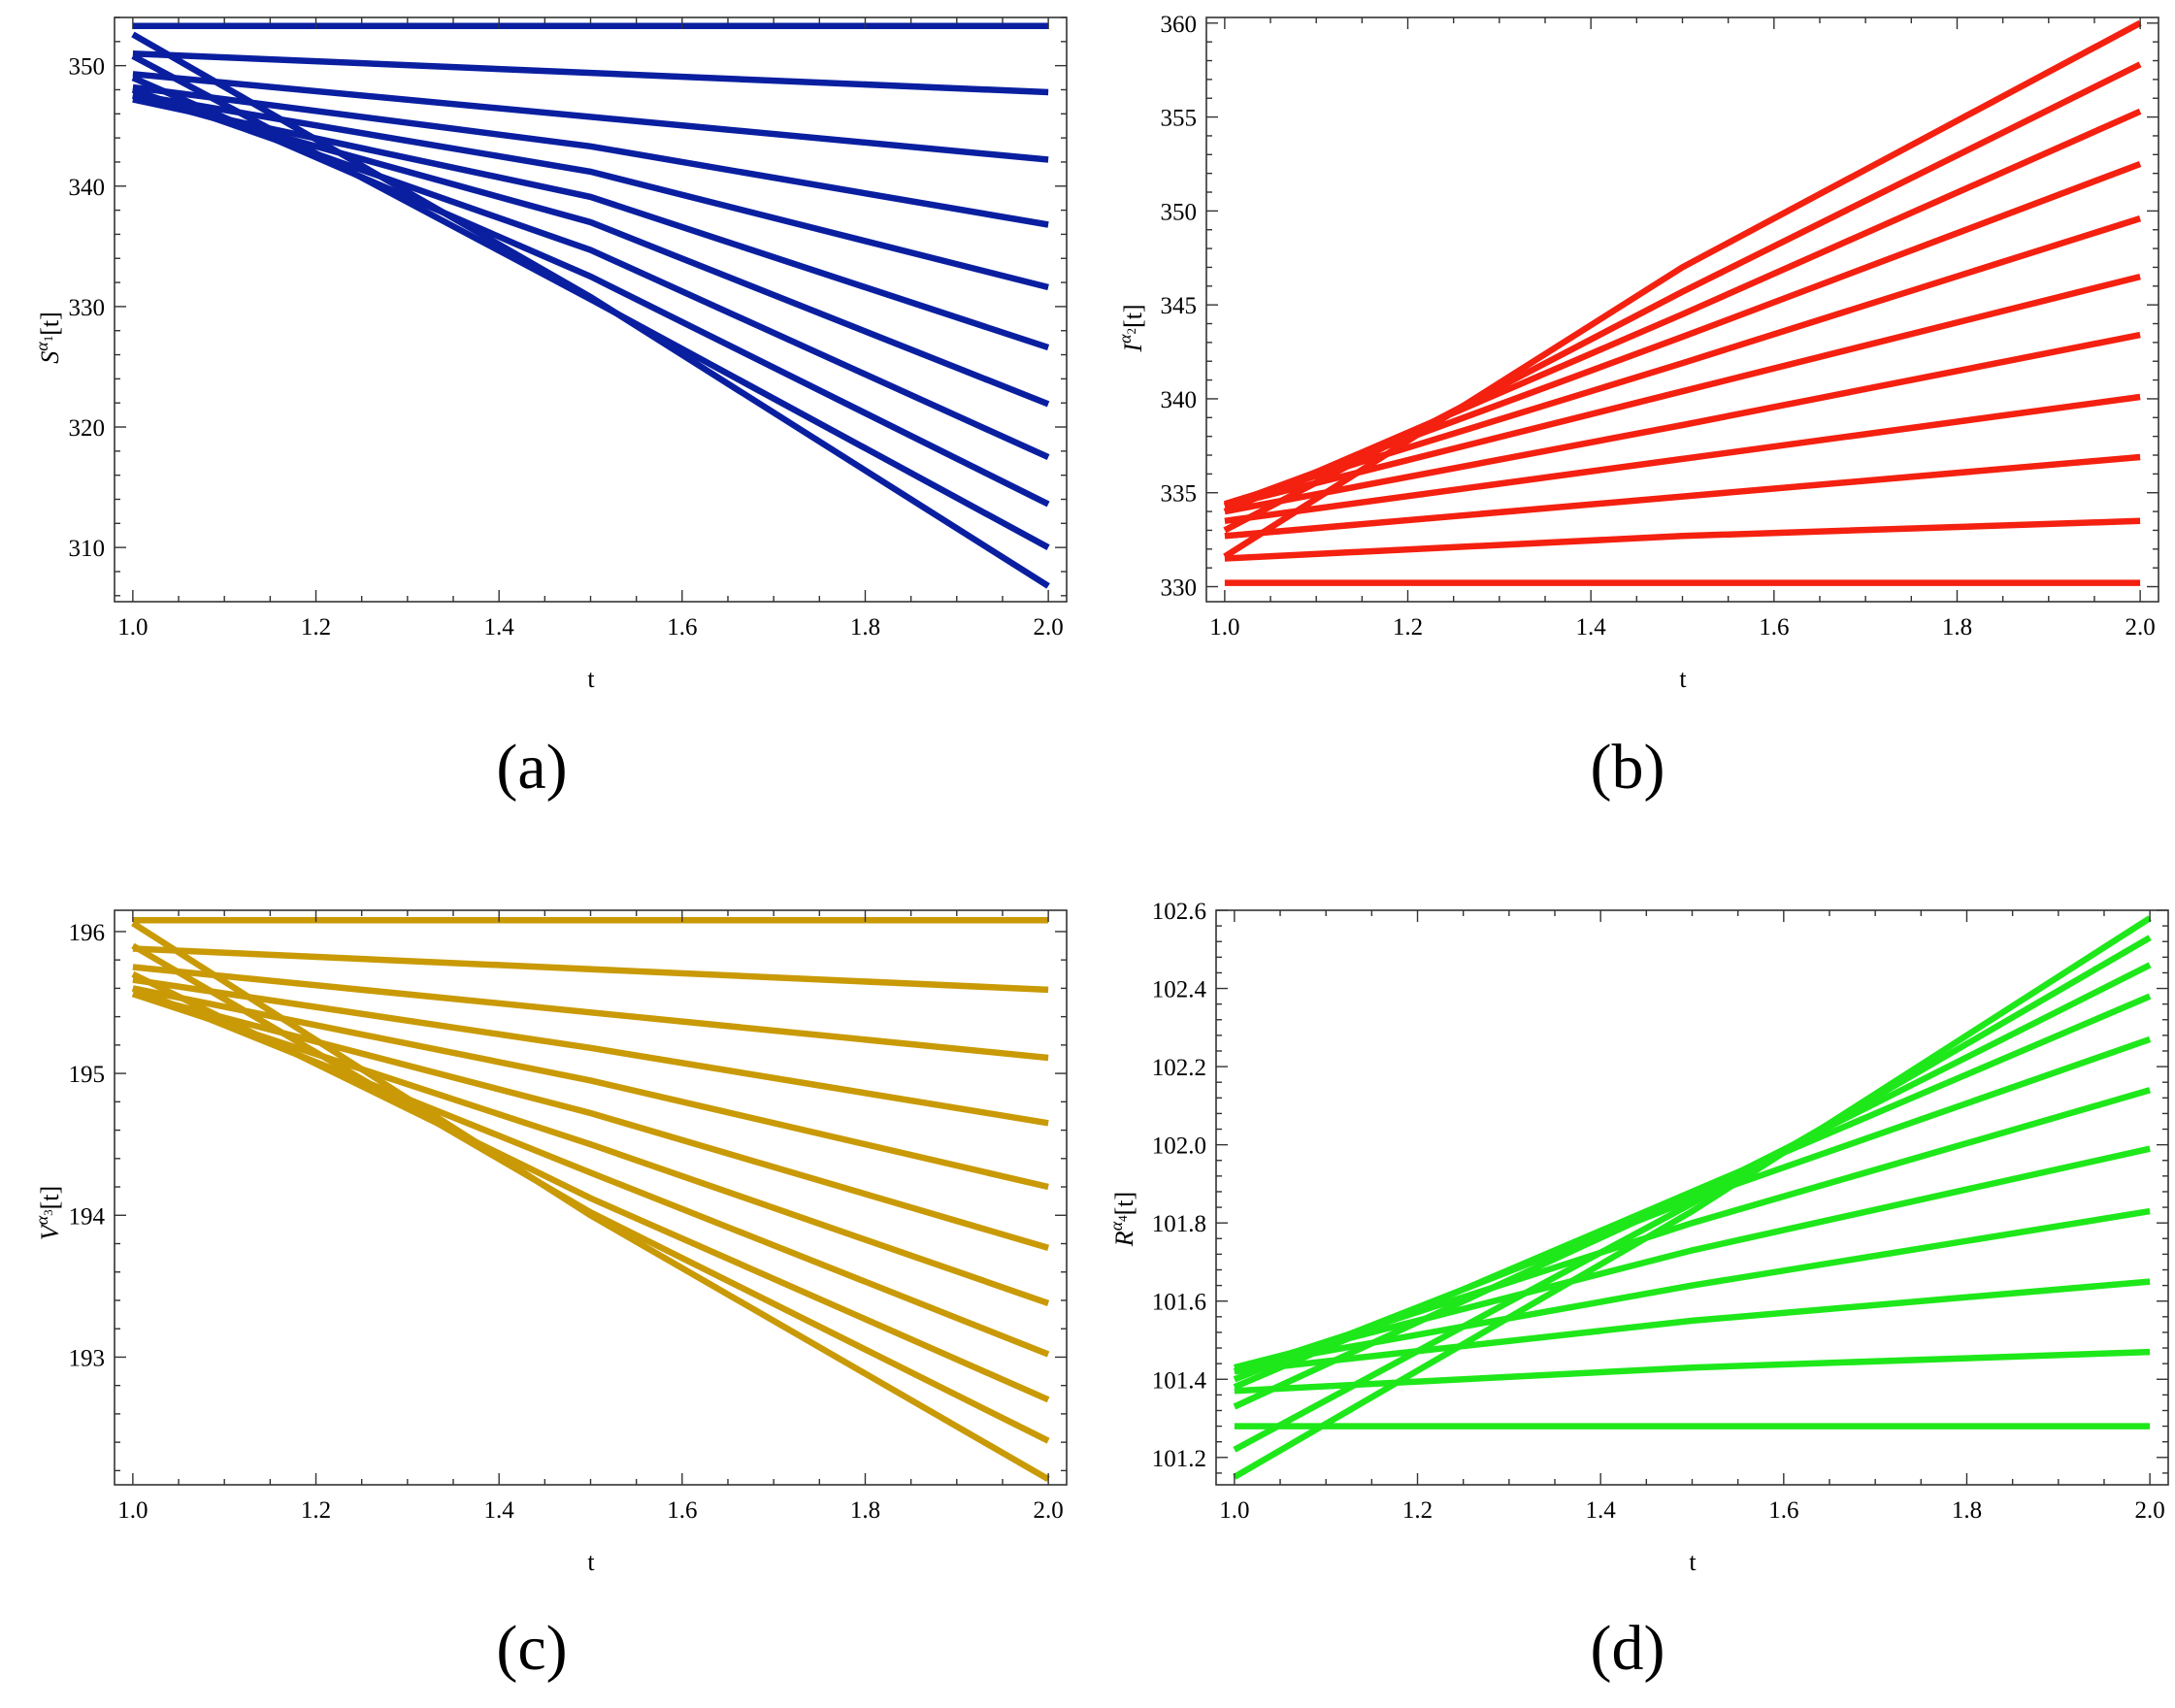  What do you see at coordinates (1124, 1239) in the screenshot?
I see `y-axis-title-base: R` at bounding box center [1124, 1239].